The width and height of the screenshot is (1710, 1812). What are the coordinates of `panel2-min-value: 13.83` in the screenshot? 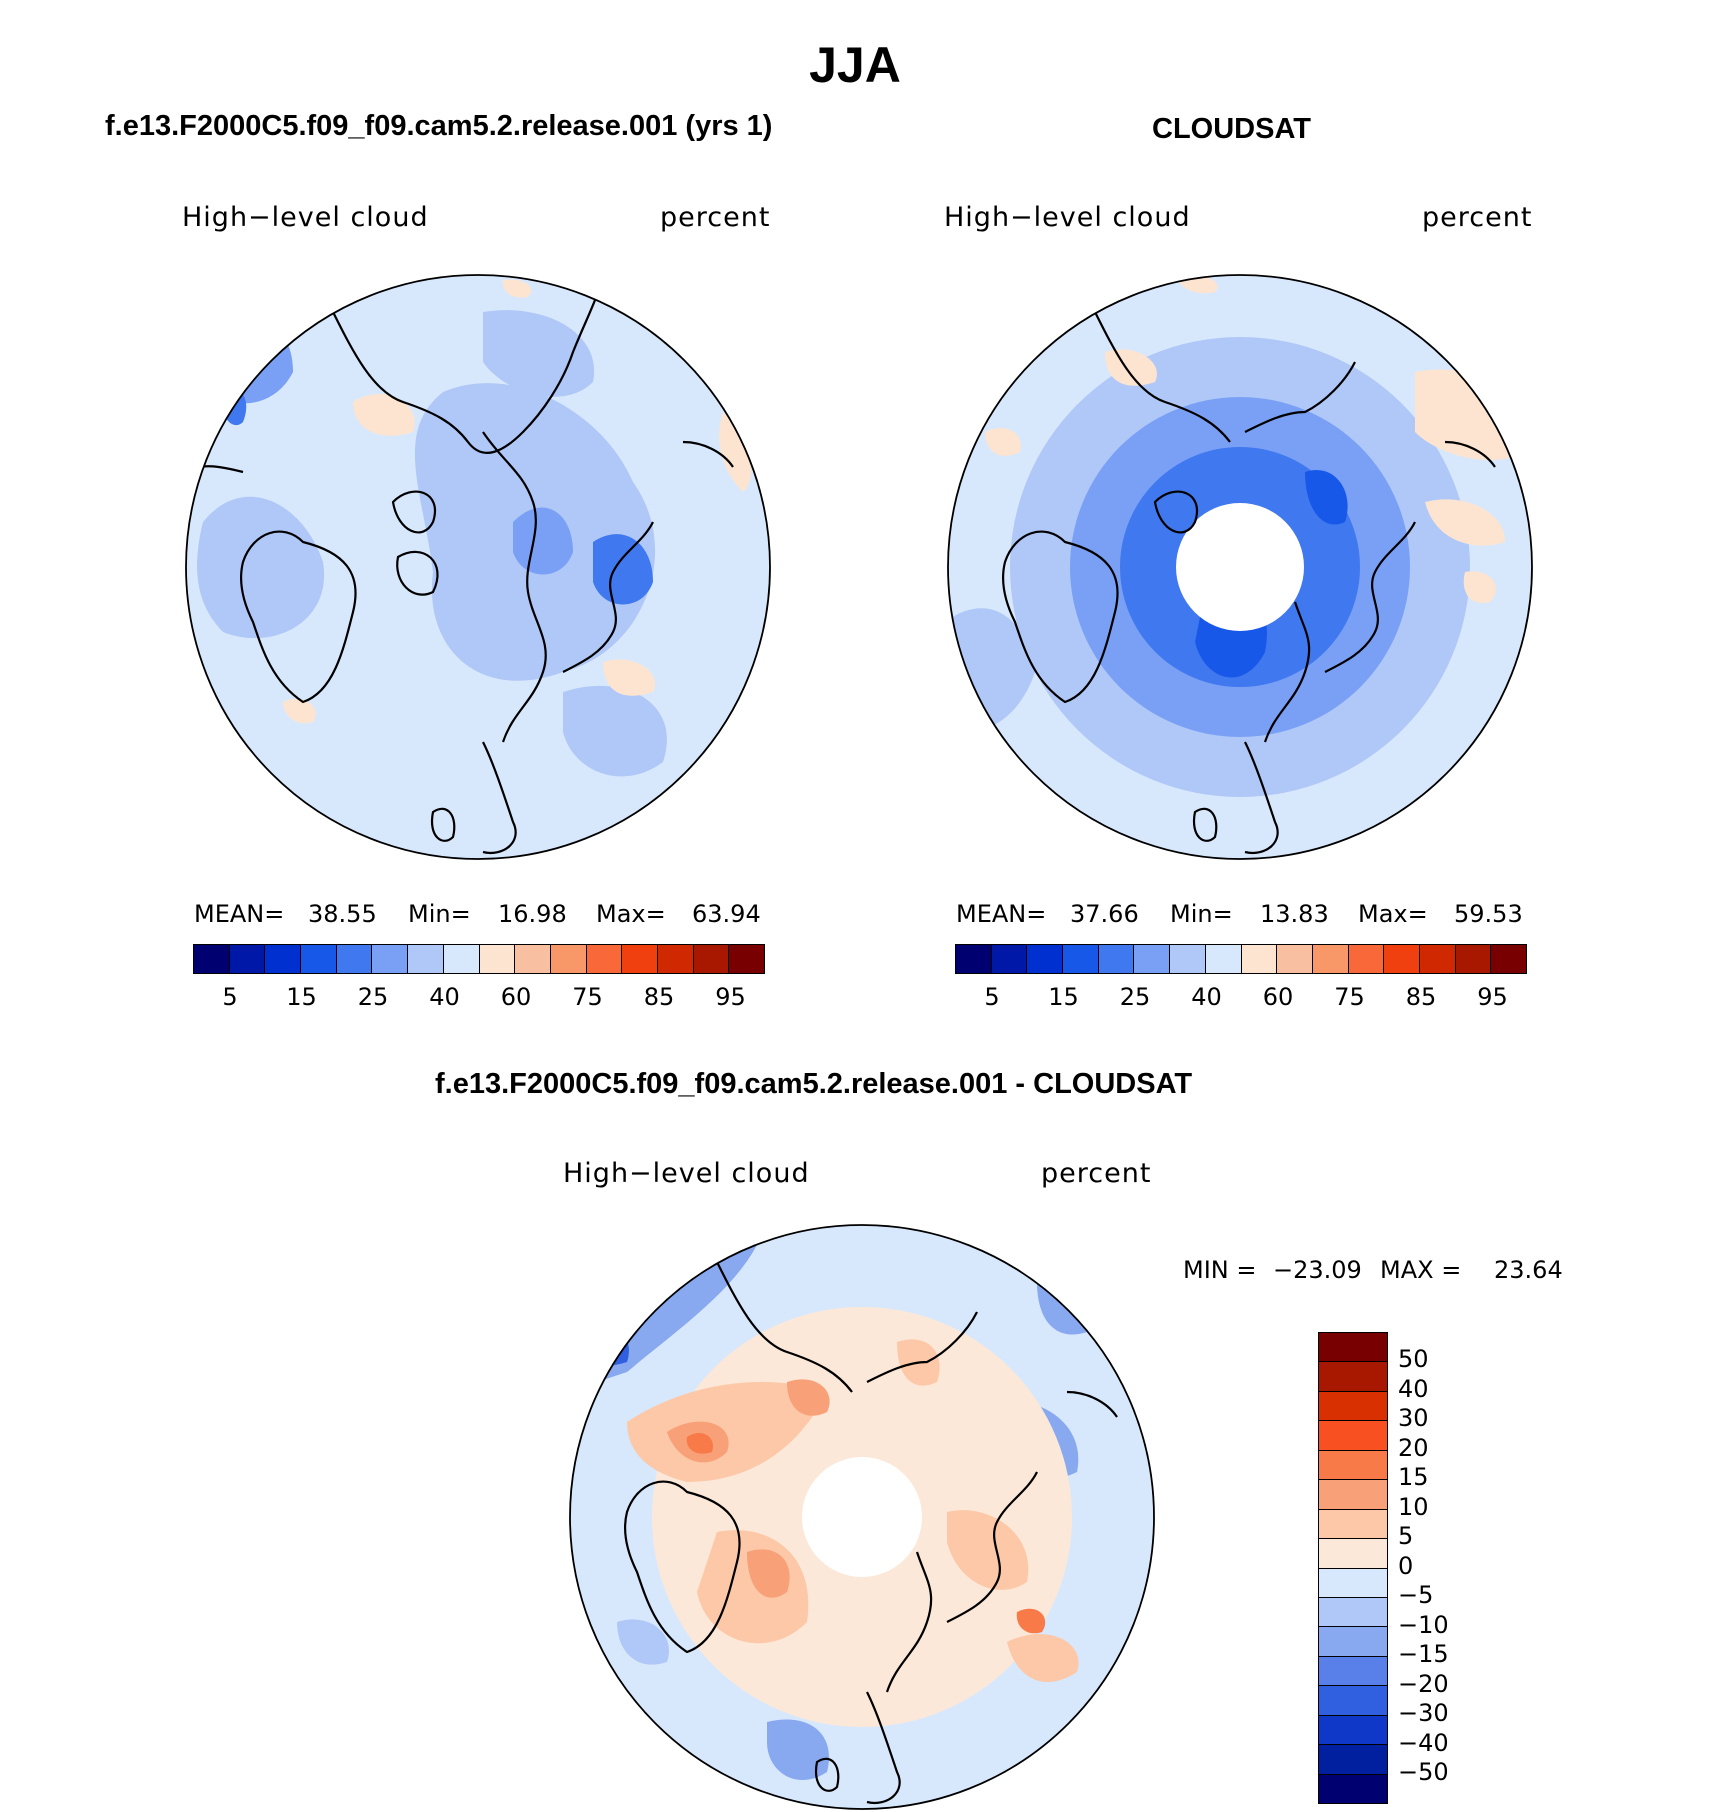 It's located at (1294, 914).